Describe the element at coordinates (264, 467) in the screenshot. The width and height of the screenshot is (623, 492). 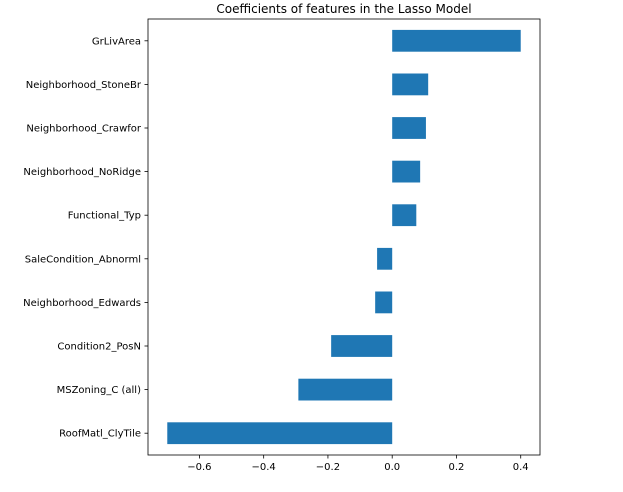
I see `x-tick-label: −0.4` at that location.